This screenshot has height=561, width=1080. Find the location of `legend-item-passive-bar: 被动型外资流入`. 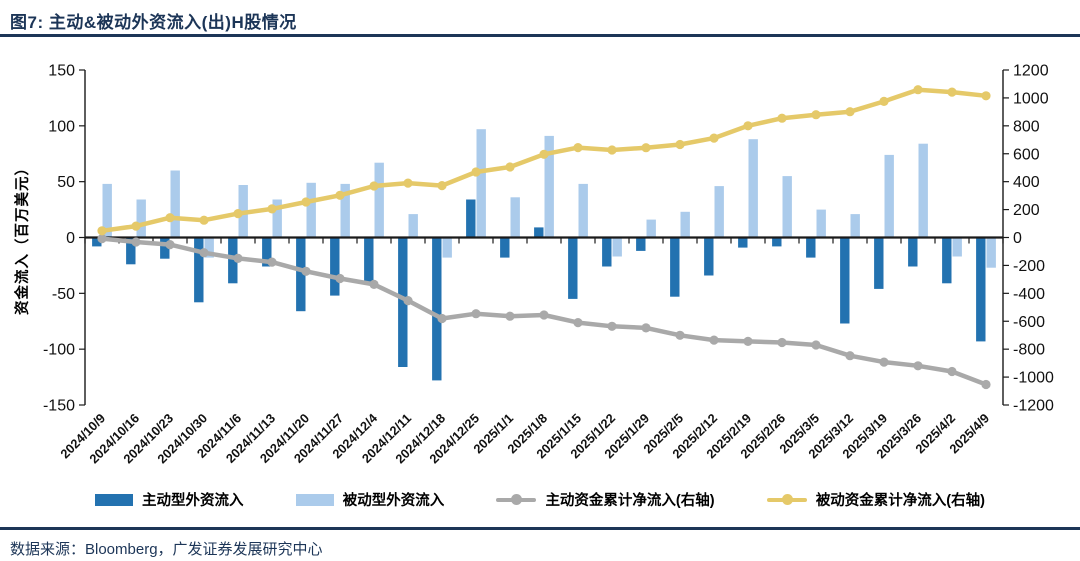

legend-item-passive-bar: 被动型外资流入 is located at coordinates (370, 499).